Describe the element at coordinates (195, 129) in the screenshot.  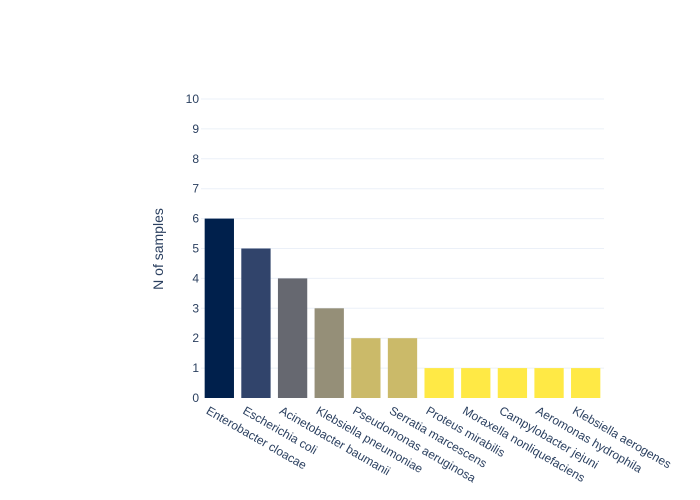
I see `y-tick-label: 9` at that location.